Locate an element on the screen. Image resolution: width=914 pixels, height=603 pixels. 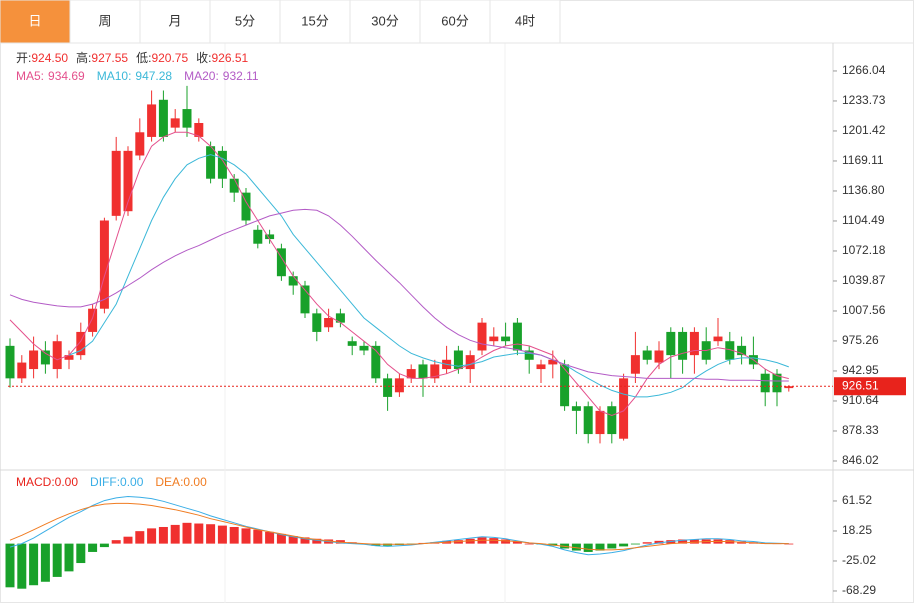
y-tick-label: 1233.73 is located at coordinates (864, 100).